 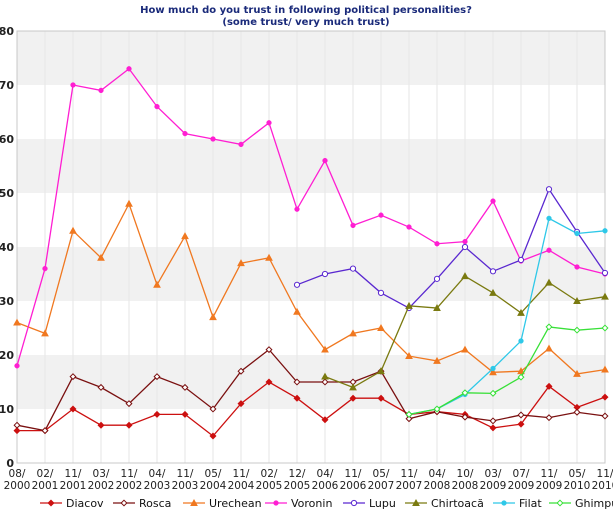 I want to click on x-tick-label: 10/, so click(x=465, y=474).